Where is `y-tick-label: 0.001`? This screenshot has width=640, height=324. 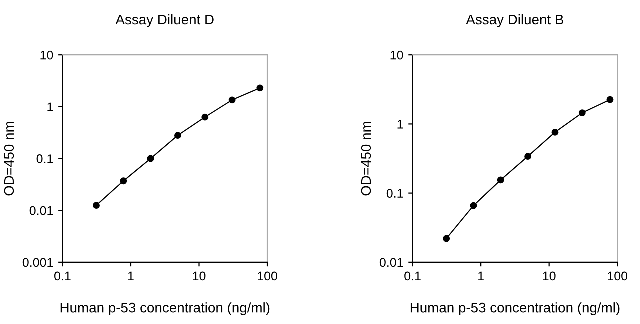 y-tick-label: 0.001 is located at coordinates (38, 263).